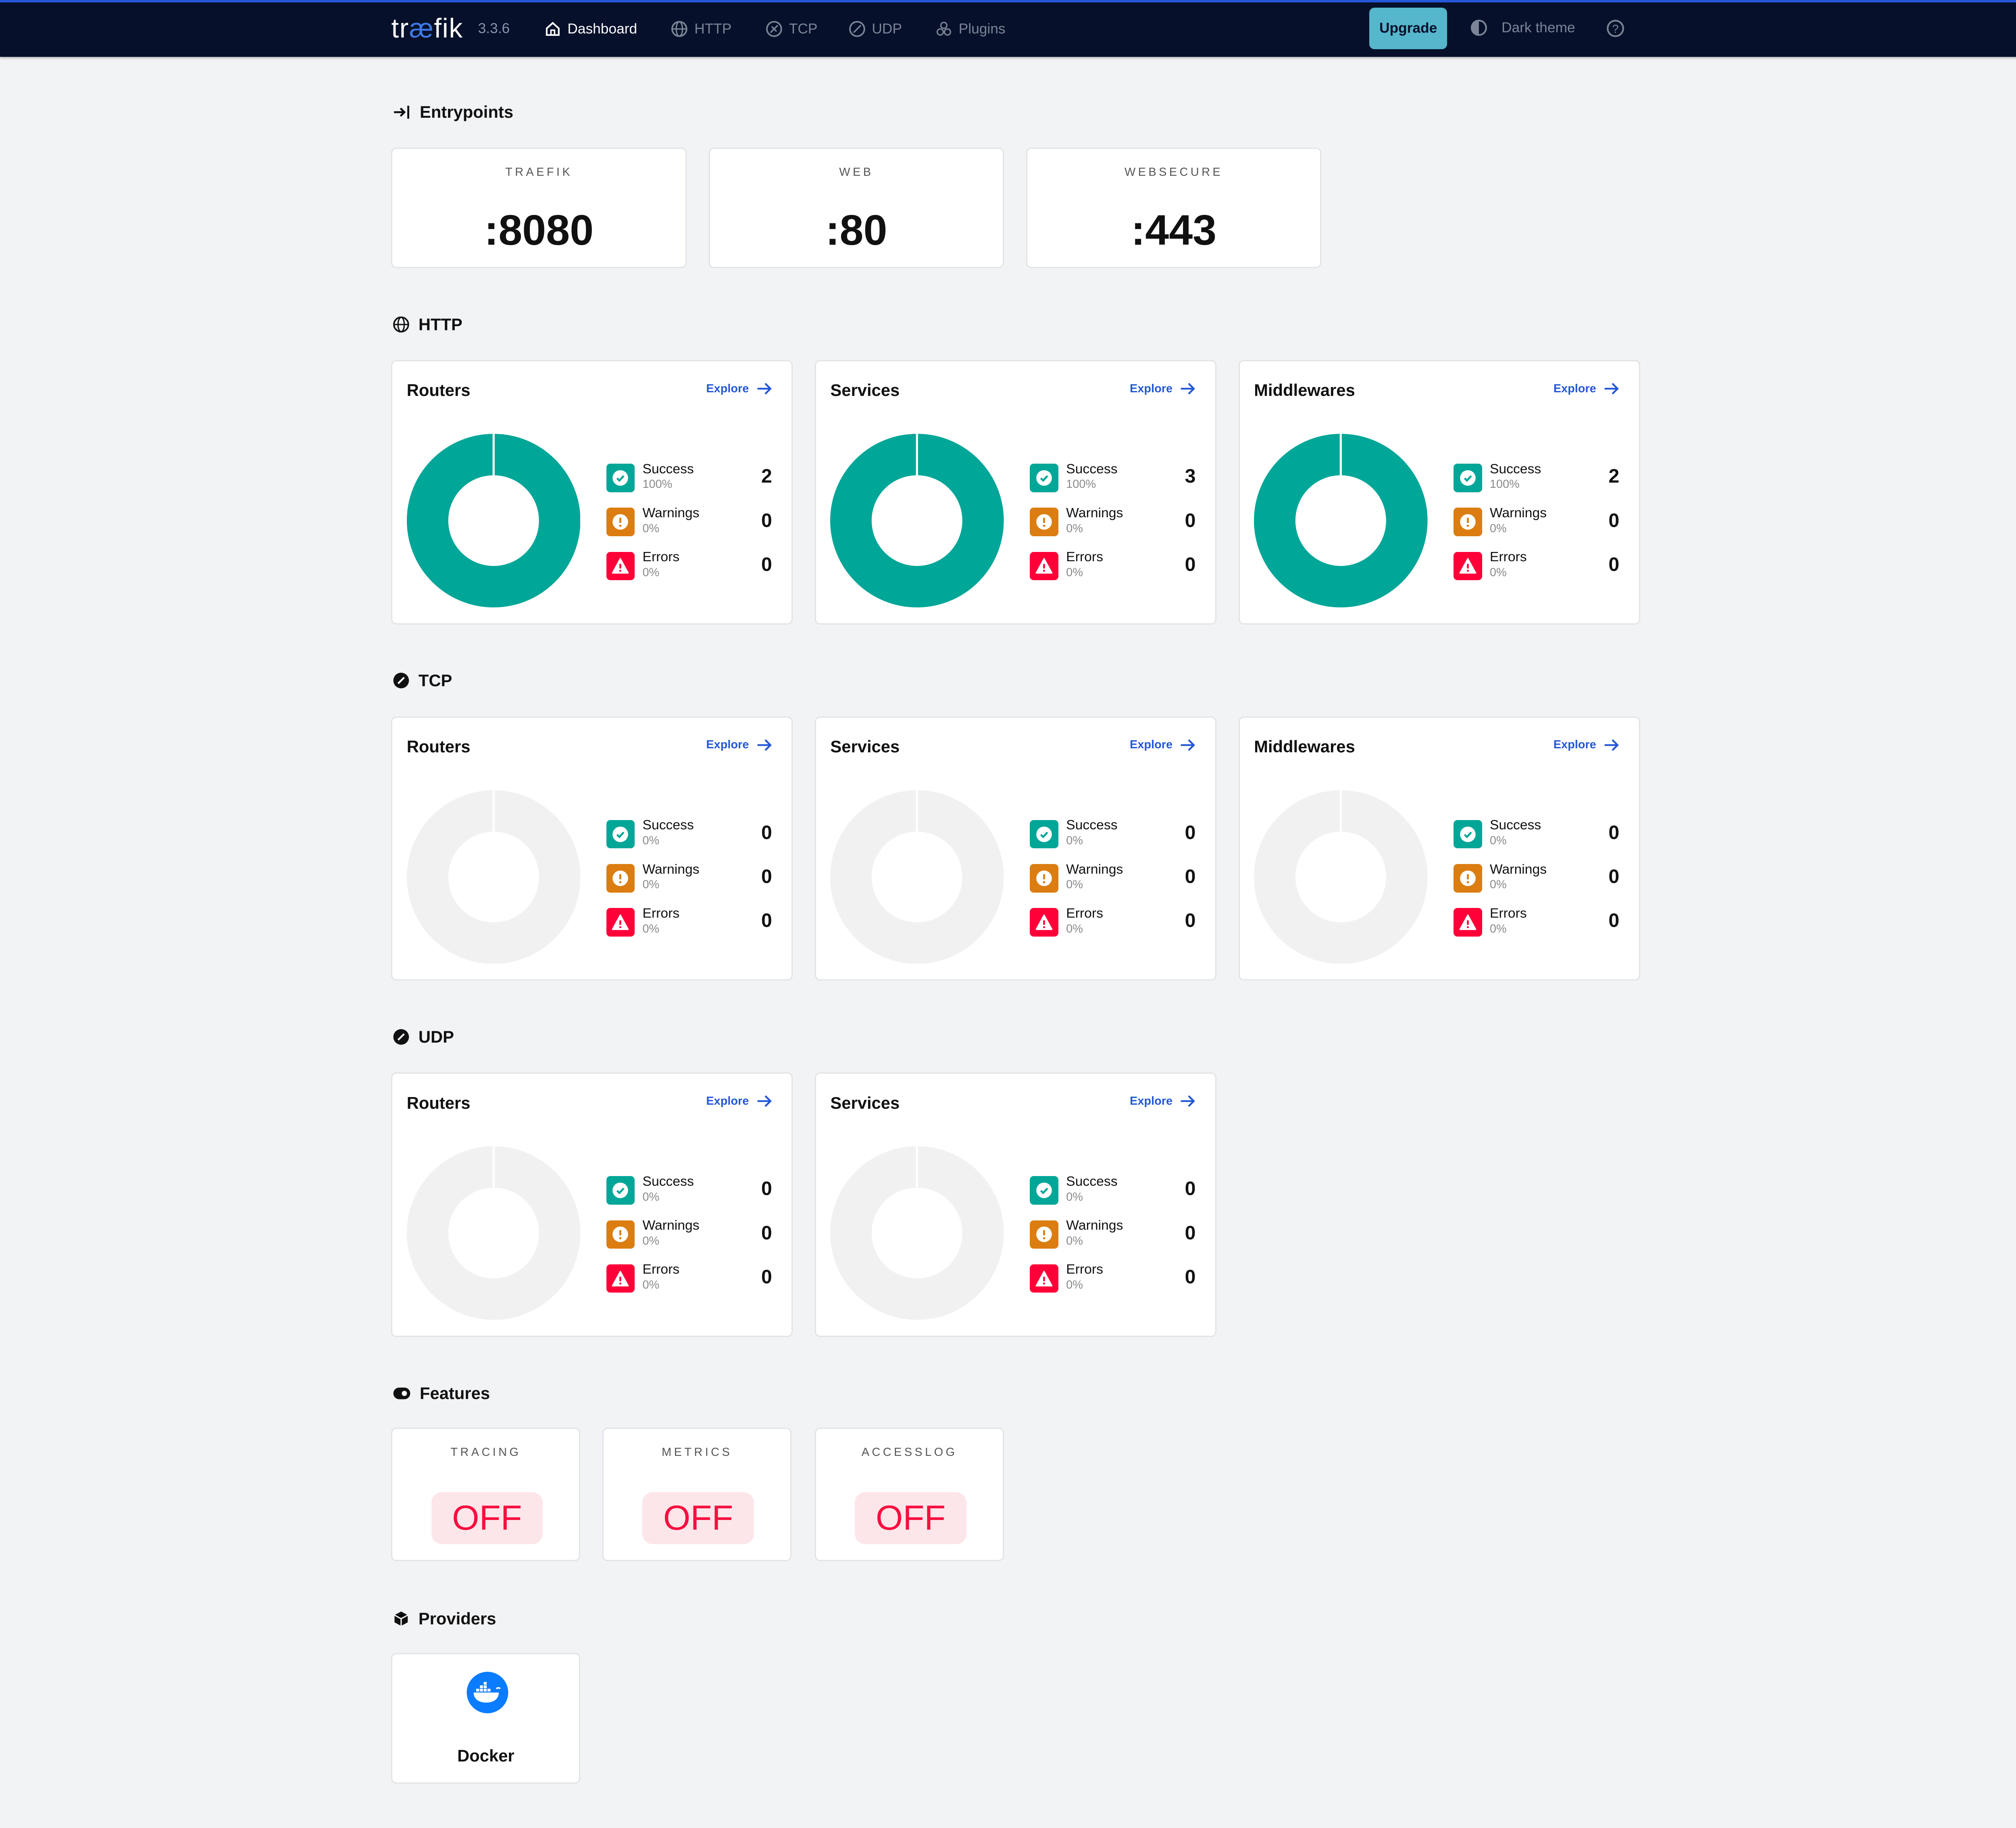  I want to click on entrypoint-port: :8080, so click(539, 230).